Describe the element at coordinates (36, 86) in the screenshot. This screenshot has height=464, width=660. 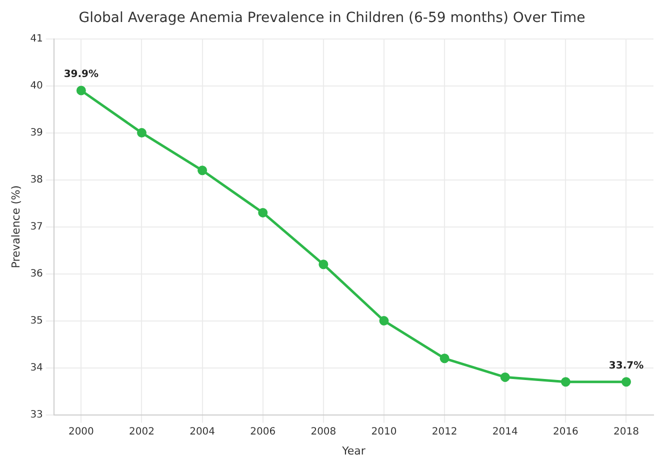
I see `y-tick-label: 40` at that location.